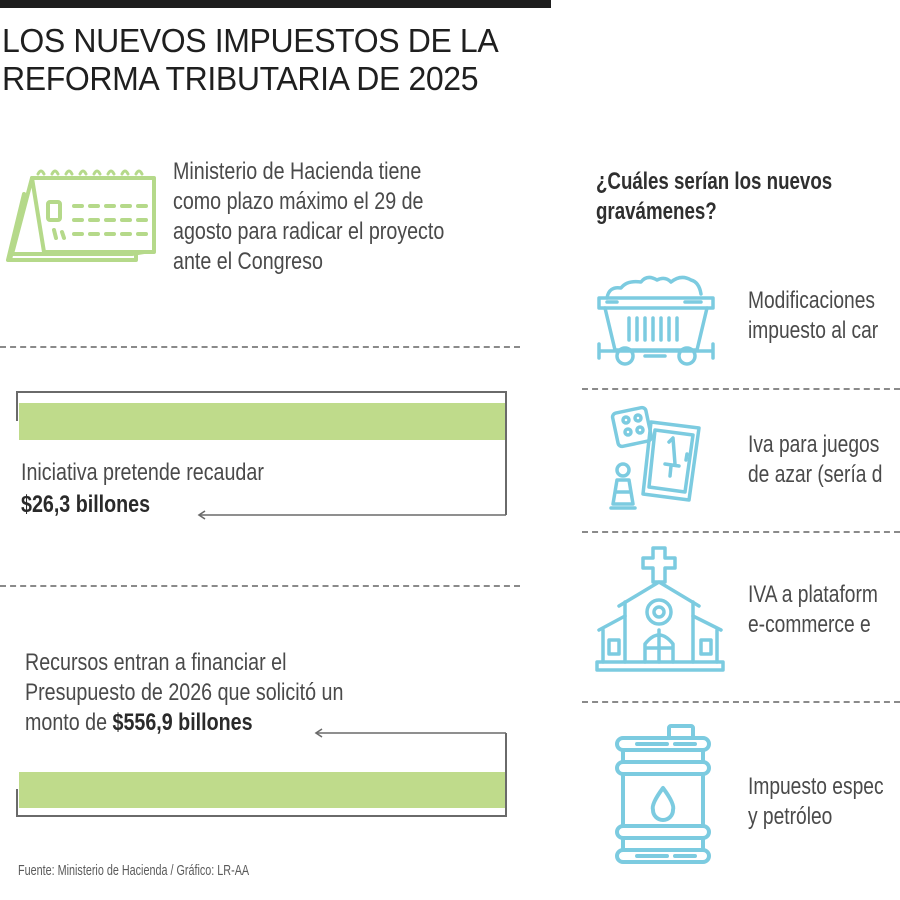 The height and width of the screenshot is (900, 900). What do you see at coordinates (811, 300) in the screenshot?
I see `tax-item-line: Modificaciones` at bounding box center [811, 300].